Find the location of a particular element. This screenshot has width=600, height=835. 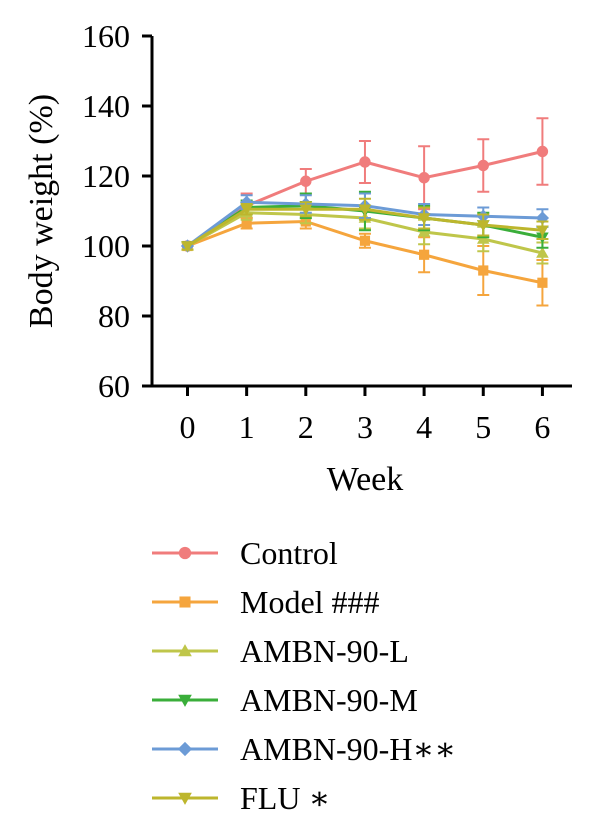

legend-item: Control is located at coordinates (245, 553).